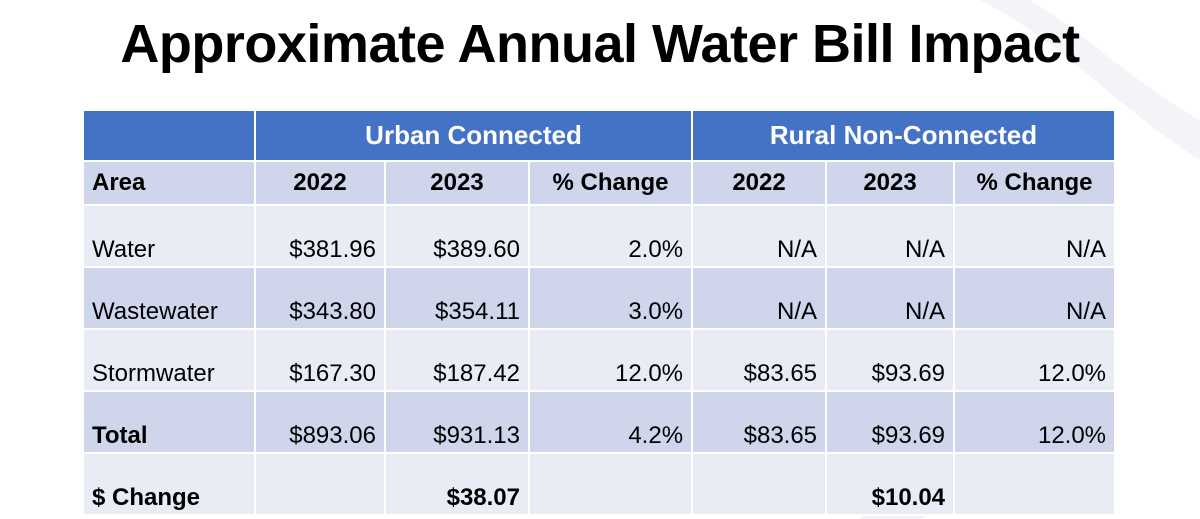  I want to click on group-header-urban: Urban Connected, so click(473, 135).